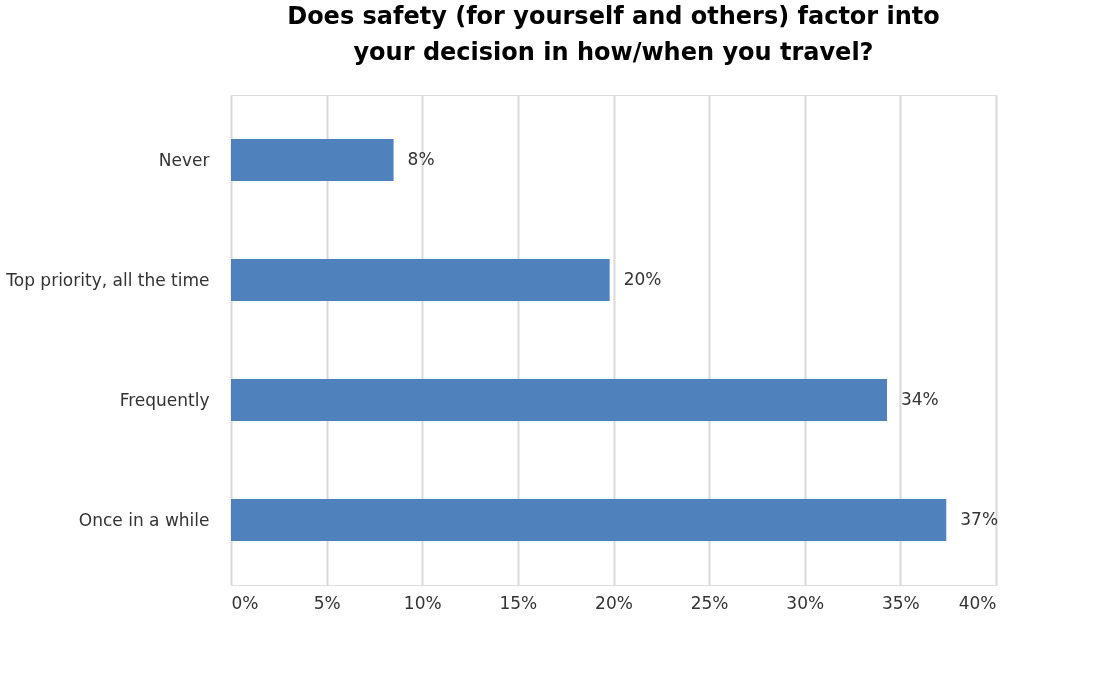  I want to click on y-tick-label: Once in a while, so click(144, 519).